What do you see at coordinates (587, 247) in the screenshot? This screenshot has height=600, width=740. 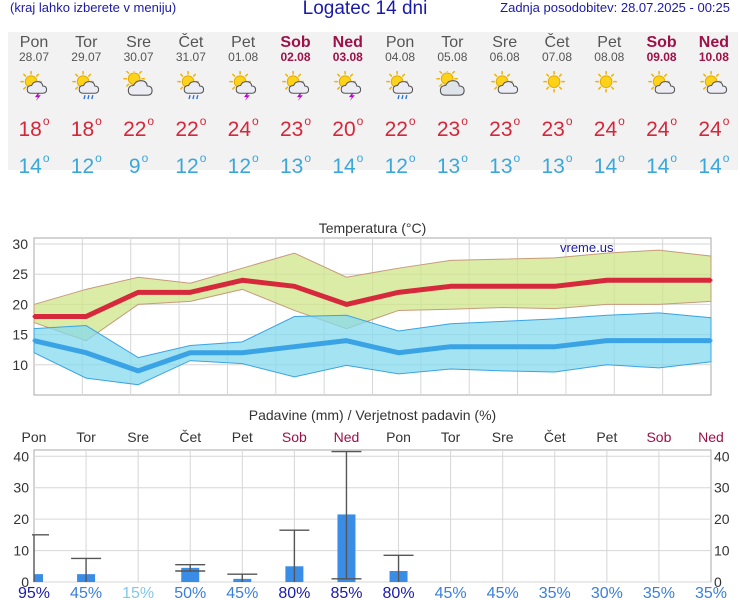 I see `watermark: vreme.us` at bounding box center [587, 247].